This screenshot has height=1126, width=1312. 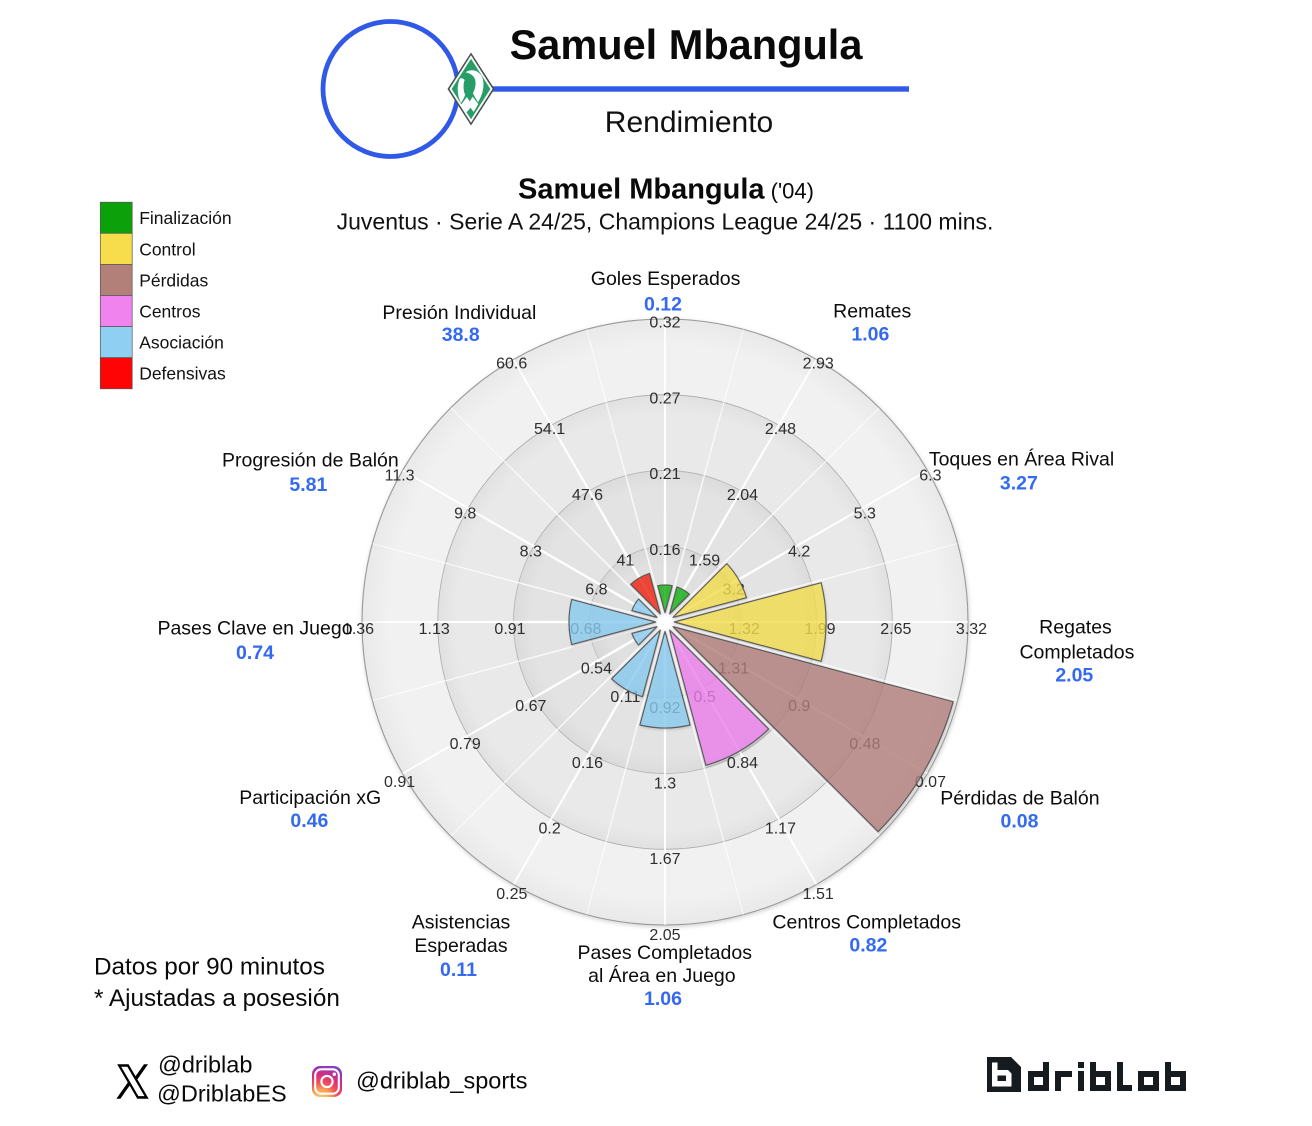 I want to click on svg-text: * Ajustadas a posesión, so click(x=217, y=998).